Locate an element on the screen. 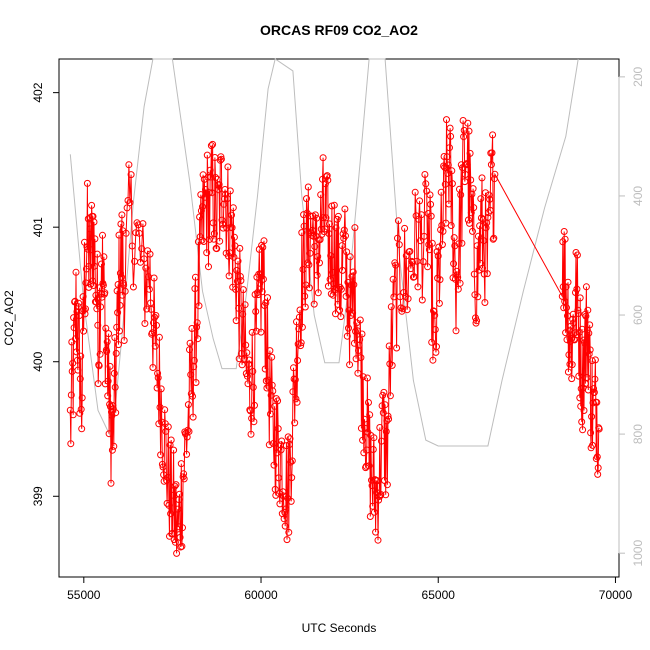 The image size is (650, 650). y2-tick-label: 800 is located at coordinates (638, 434).